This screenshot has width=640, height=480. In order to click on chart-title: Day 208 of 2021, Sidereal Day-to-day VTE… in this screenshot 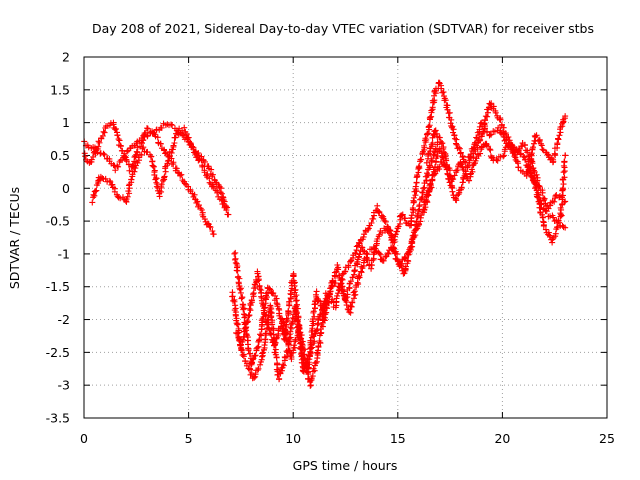, I will do `click(343, 28)`.